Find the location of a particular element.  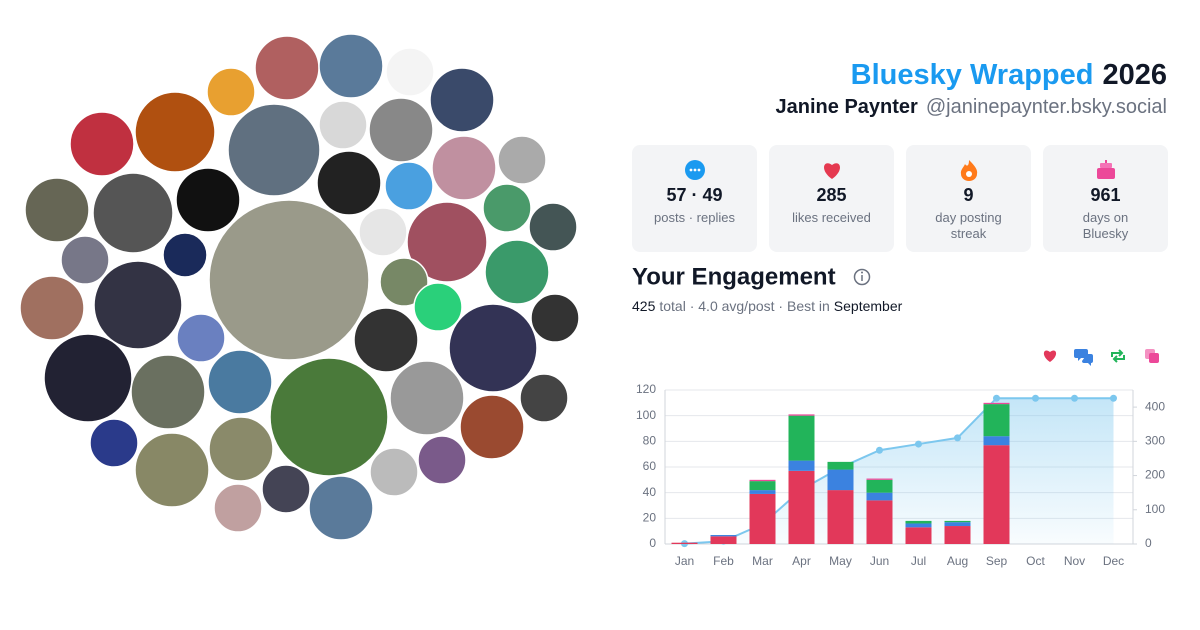

y-tick-label: 120 is located at coordinates (646, 389).